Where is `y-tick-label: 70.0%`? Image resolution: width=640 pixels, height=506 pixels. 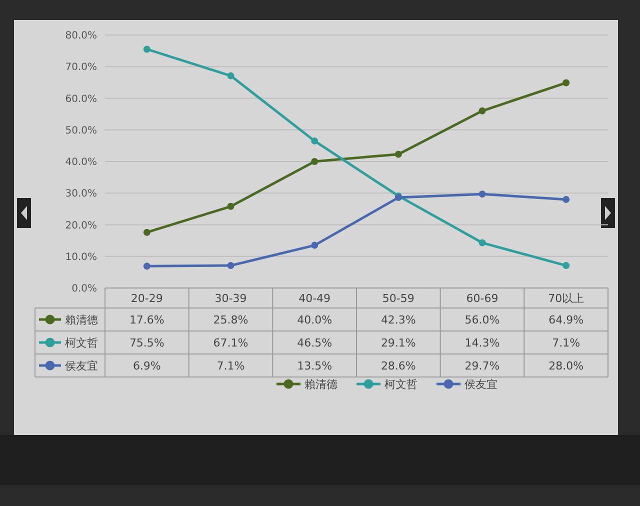
y-tick-label: 70.0% is located at coordinates (81, 68).